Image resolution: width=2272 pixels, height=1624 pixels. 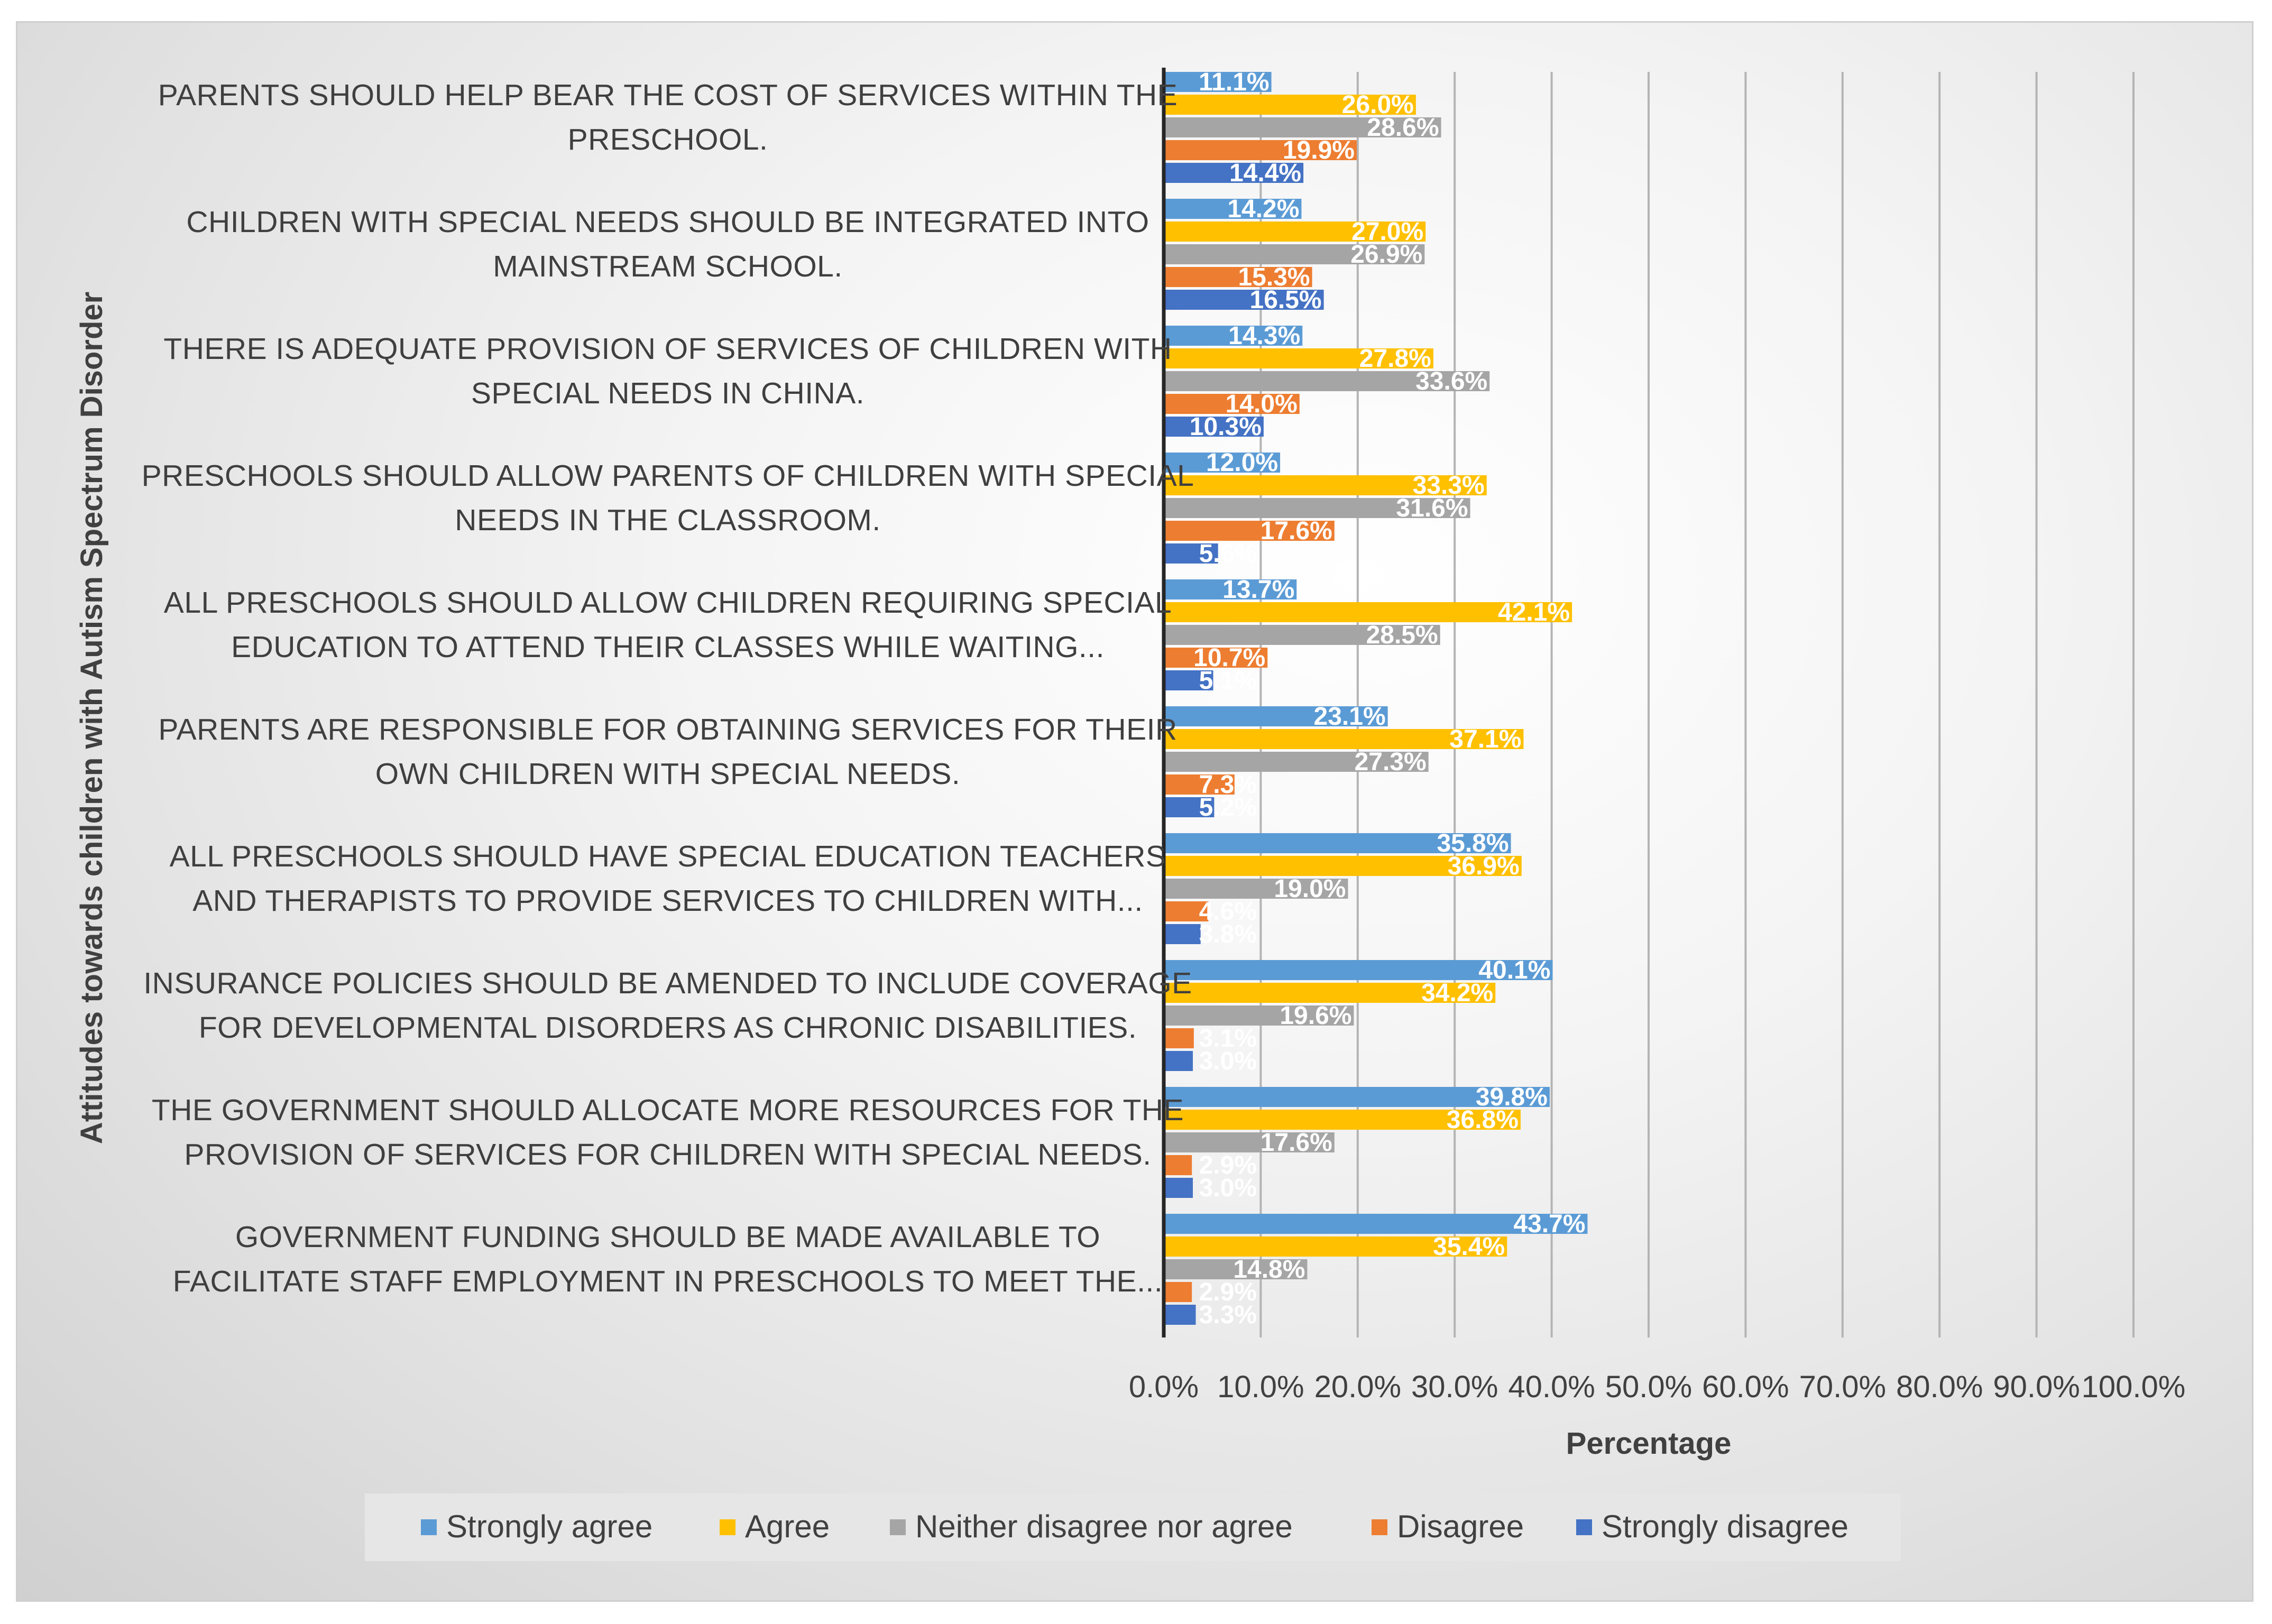 What do you see at coordinates (1843, 1387) in the screenshot?
I see `x-tick-label: 70.0%` at bounding box center [1843, 1387].